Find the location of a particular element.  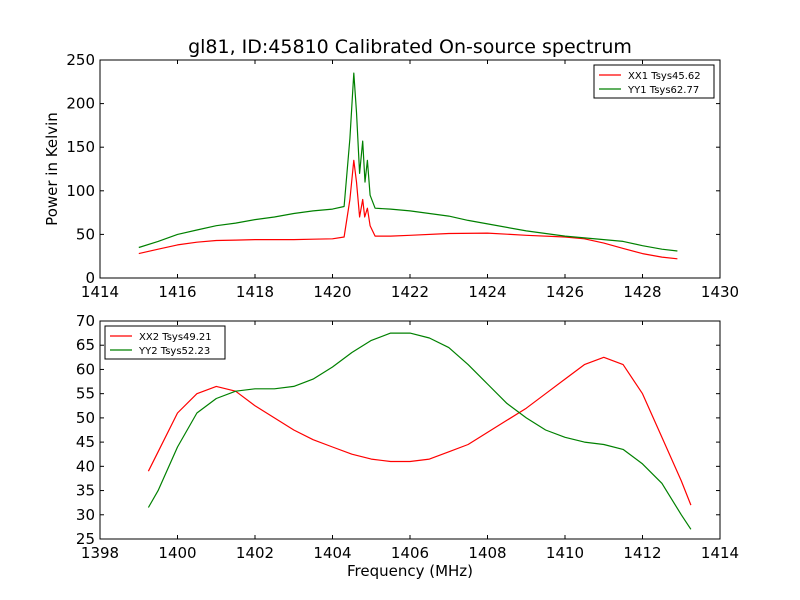

top-legend: XX1 Tsys45.62 YY1 Tsys62.77 is located at coordinates (654, 81).